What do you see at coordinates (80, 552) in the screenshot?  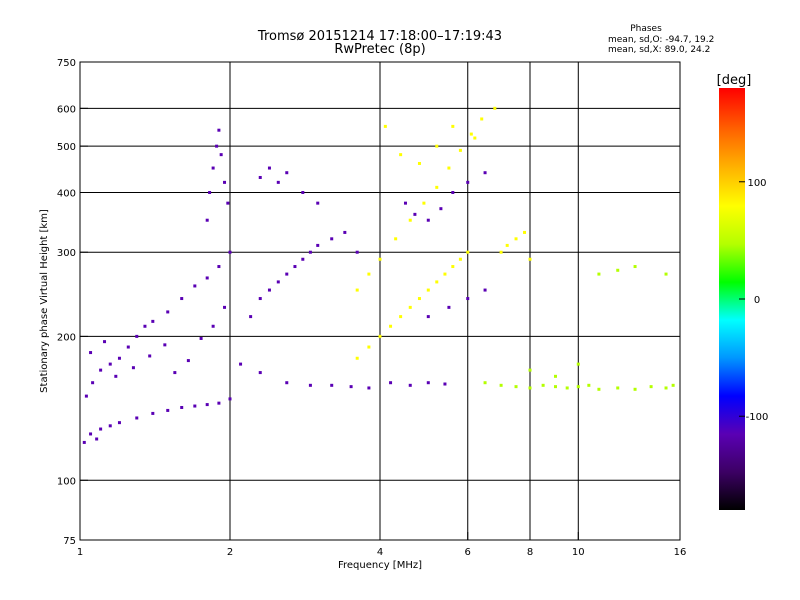 I see `x-tick-label: 1` at bounding box center [80, 552].